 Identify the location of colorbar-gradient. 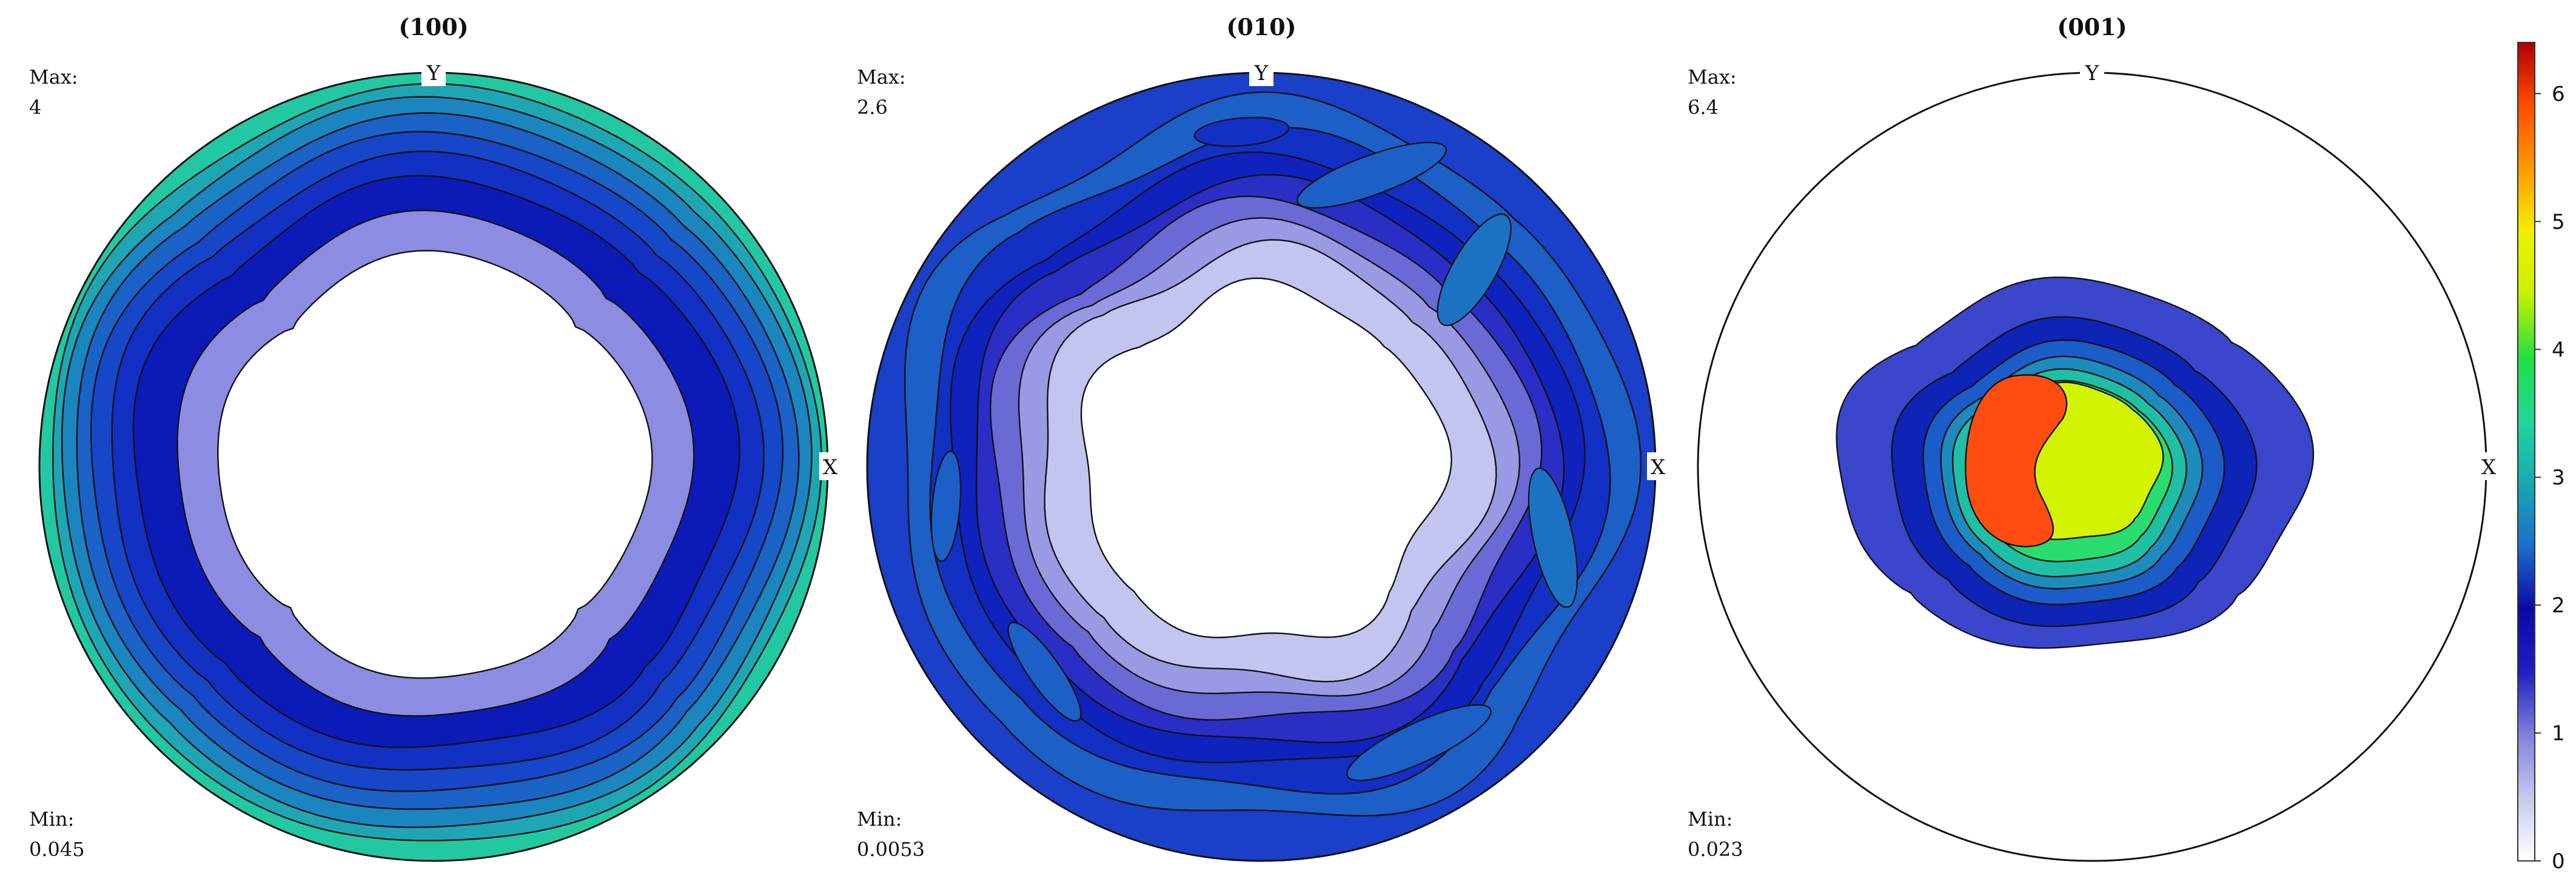
(2526, 452).